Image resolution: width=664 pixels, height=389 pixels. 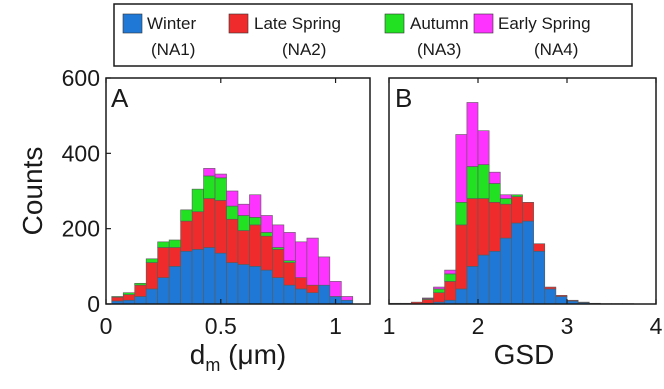 What do you see at coordinates (656, 326) in the screenshot?
I see `xtick-label-b-3: 4` at bounding box center [656, 326].